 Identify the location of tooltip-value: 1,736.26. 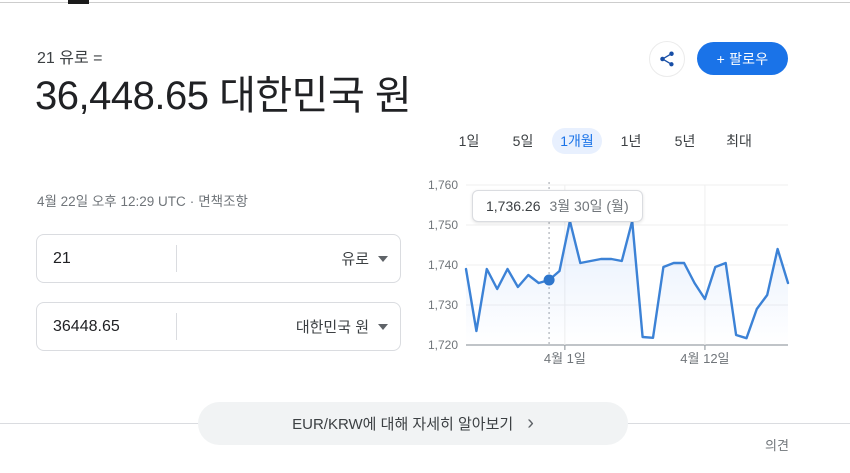
(513, 206).